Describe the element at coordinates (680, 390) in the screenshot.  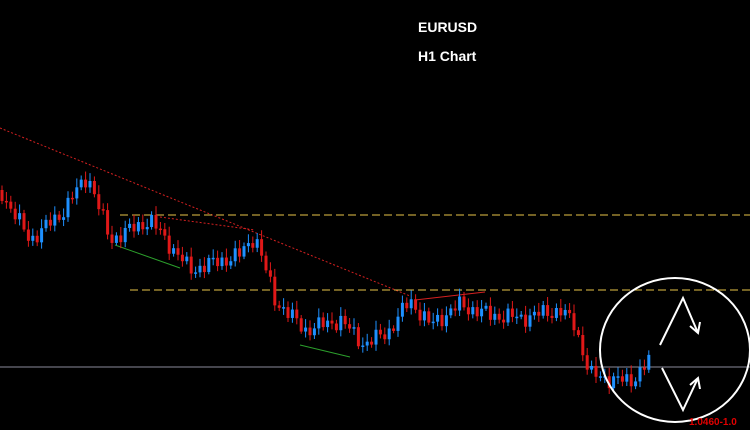
I see `arrow-down` at that location.